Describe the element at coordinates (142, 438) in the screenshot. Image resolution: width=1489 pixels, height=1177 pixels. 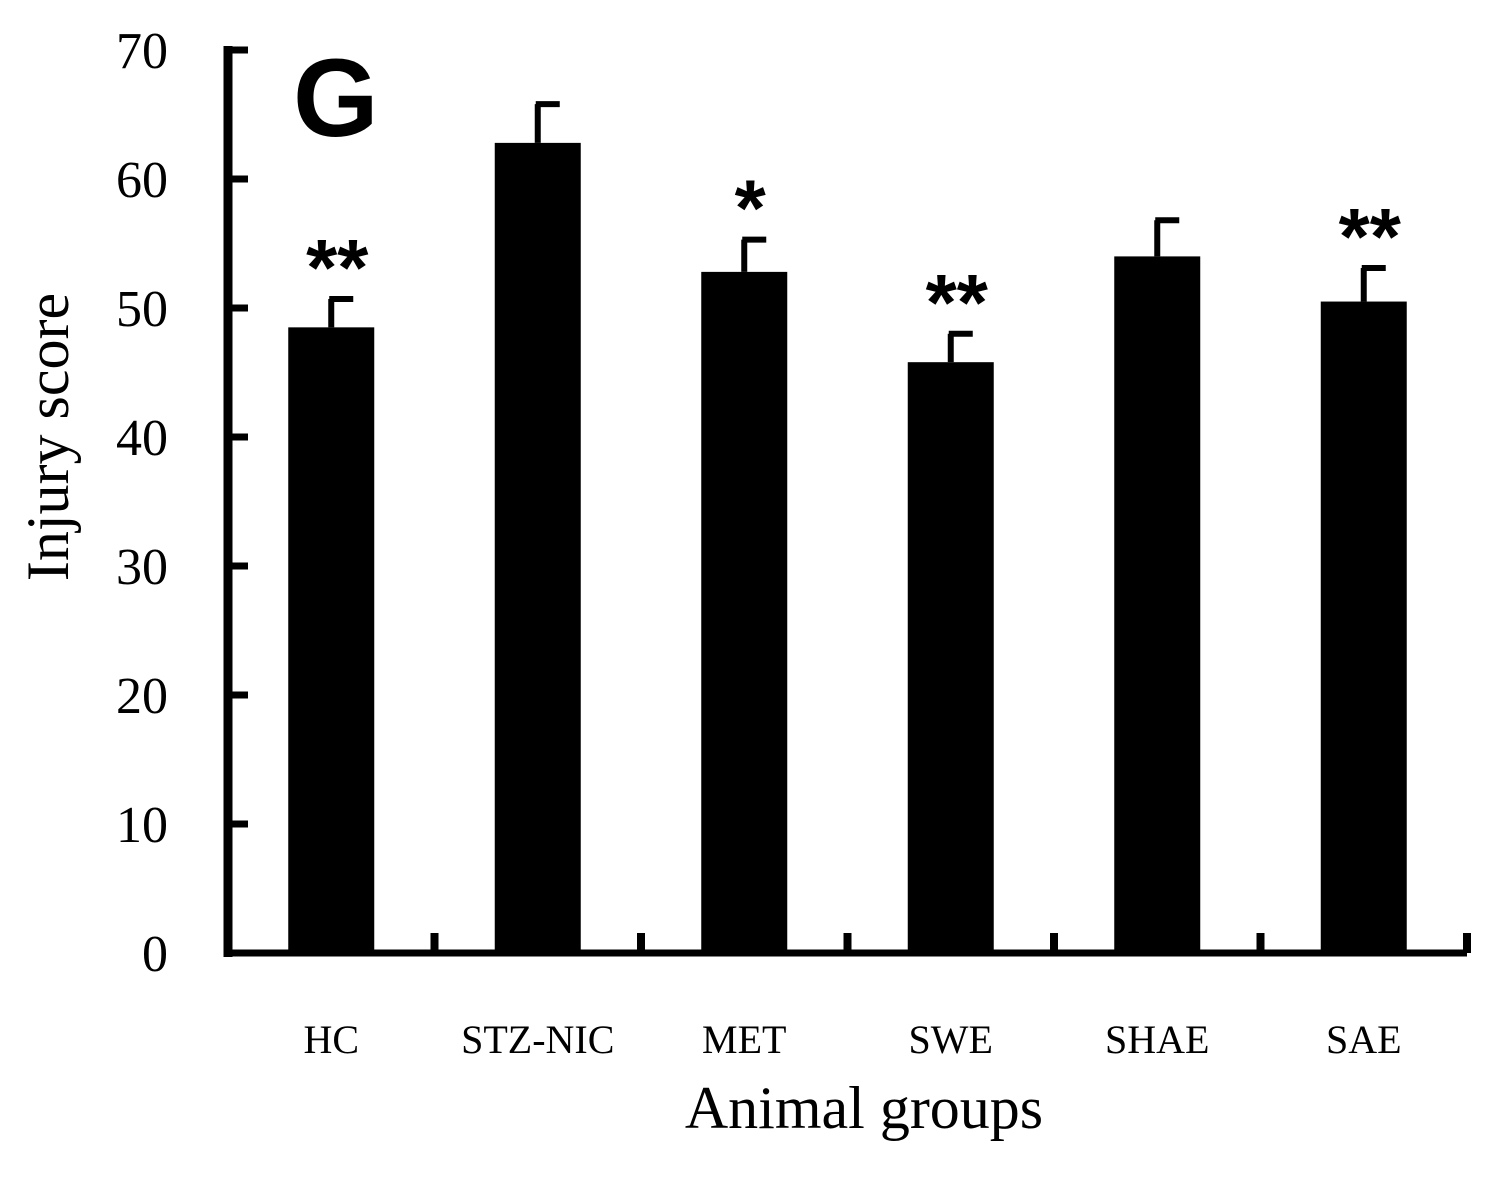
I see `y-tick-label: 40` at that location.